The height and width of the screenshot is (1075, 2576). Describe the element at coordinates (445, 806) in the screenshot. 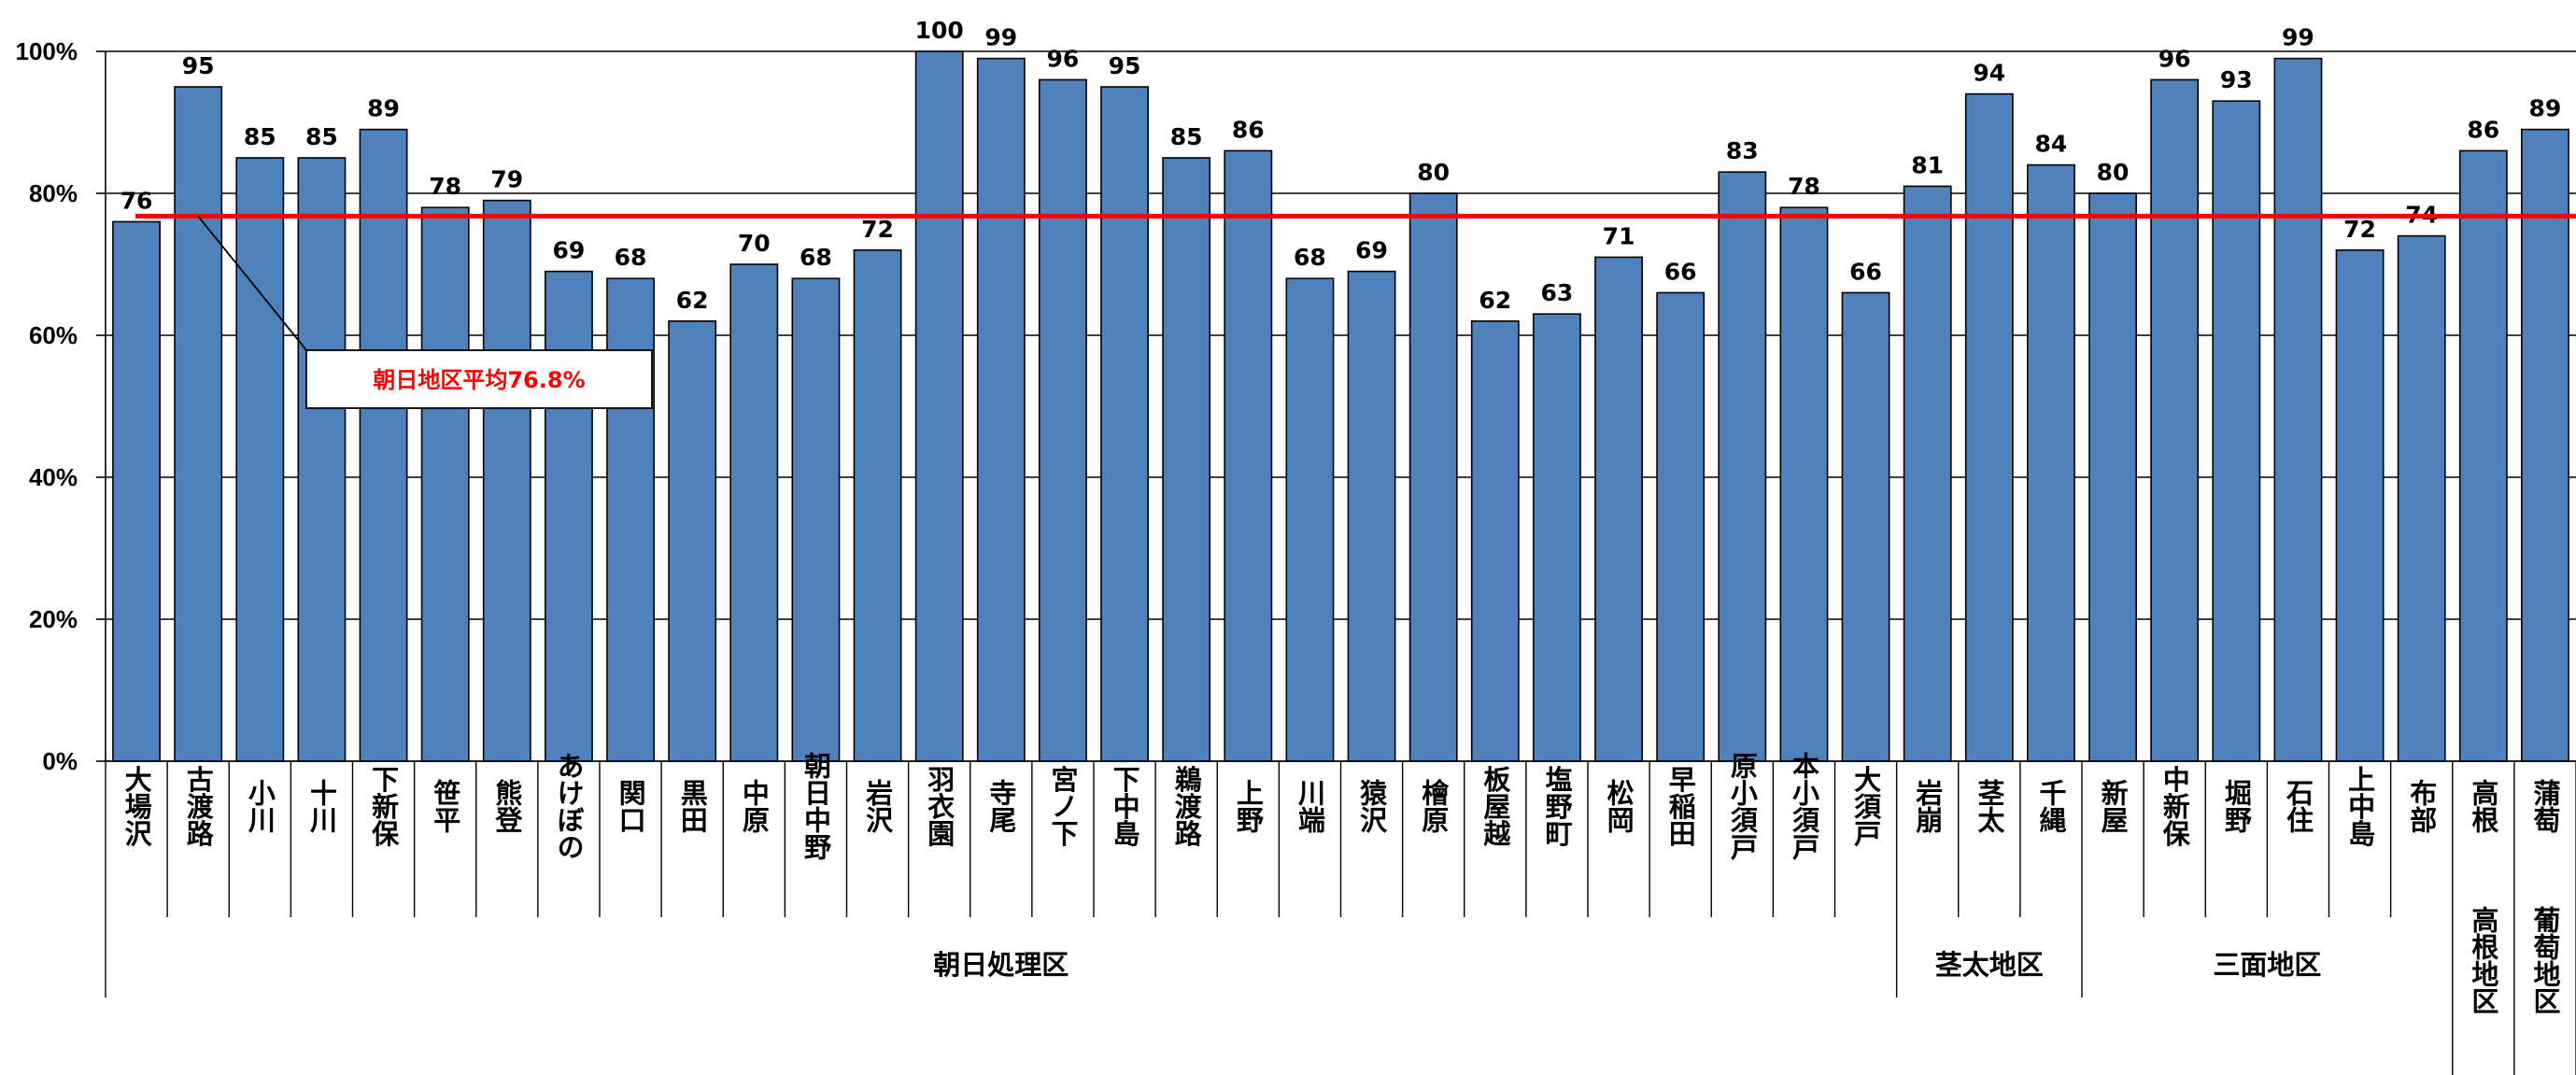

I see `category-label: 笹平` at that location.